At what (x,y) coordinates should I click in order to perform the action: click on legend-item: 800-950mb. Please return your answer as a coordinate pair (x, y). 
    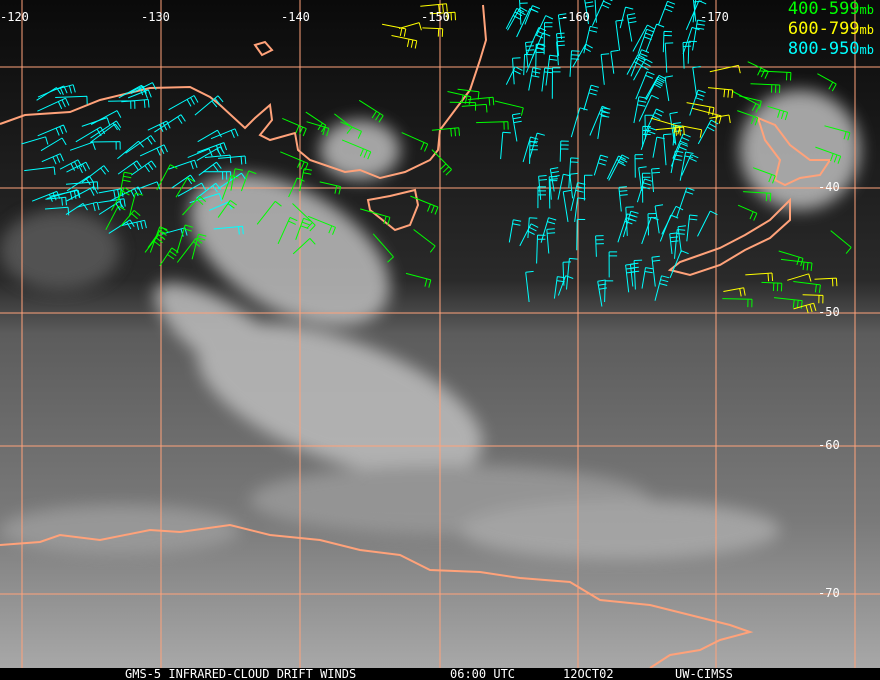
    Looking at the image, I should click on (831, 50).